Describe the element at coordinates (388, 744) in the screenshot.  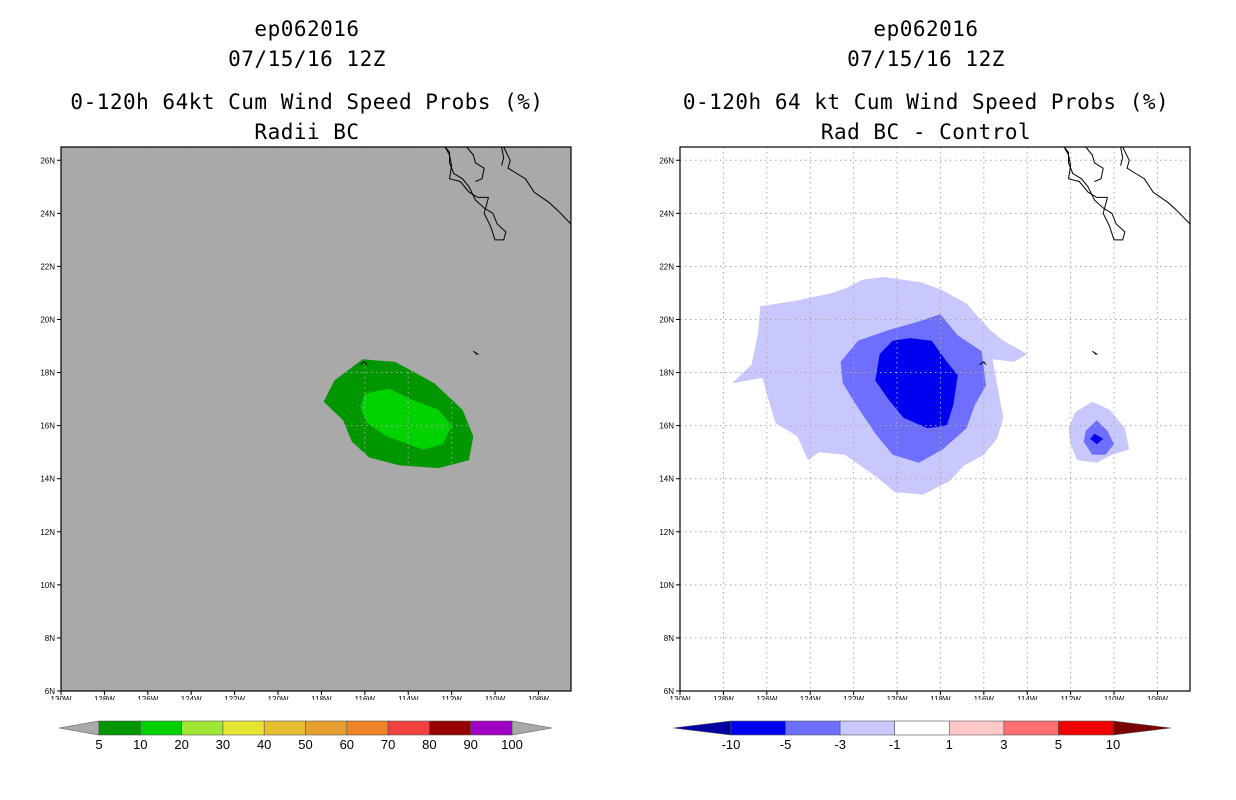
I see `left-colorbar-label: 70` at that location.